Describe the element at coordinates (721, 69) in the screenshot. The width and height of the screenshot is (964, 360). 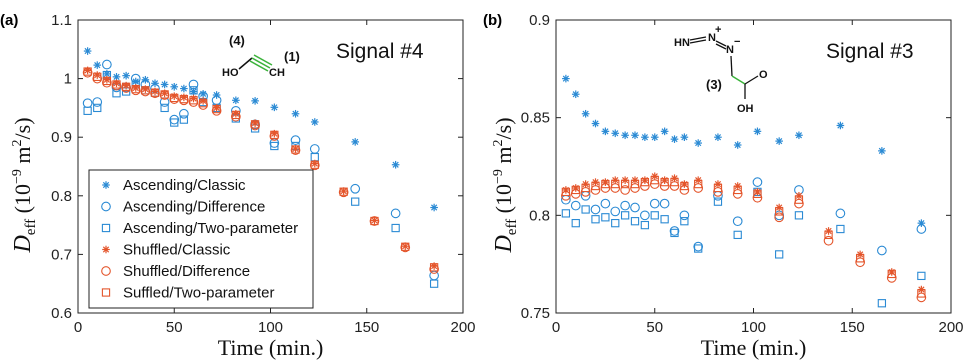
I see `chem-structure-b: HN N + N − (3) O OH` at that location.